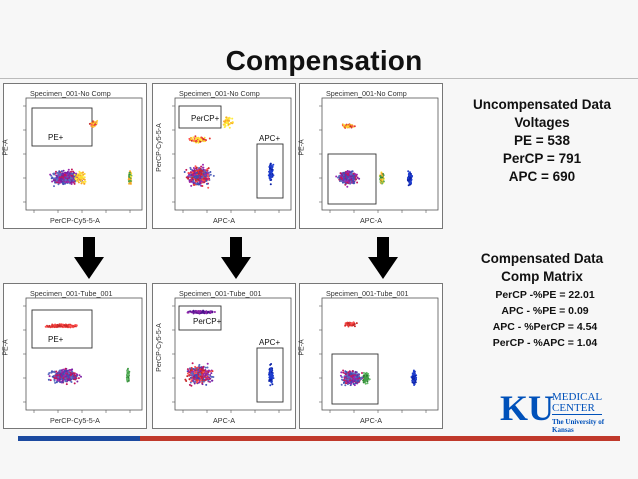 This screenshot has height=479, width=638. Describe the element at coordinates (545, 295) in the screenshot. I see `matrix-row: PerCP -%PE = 22.01` at that location.